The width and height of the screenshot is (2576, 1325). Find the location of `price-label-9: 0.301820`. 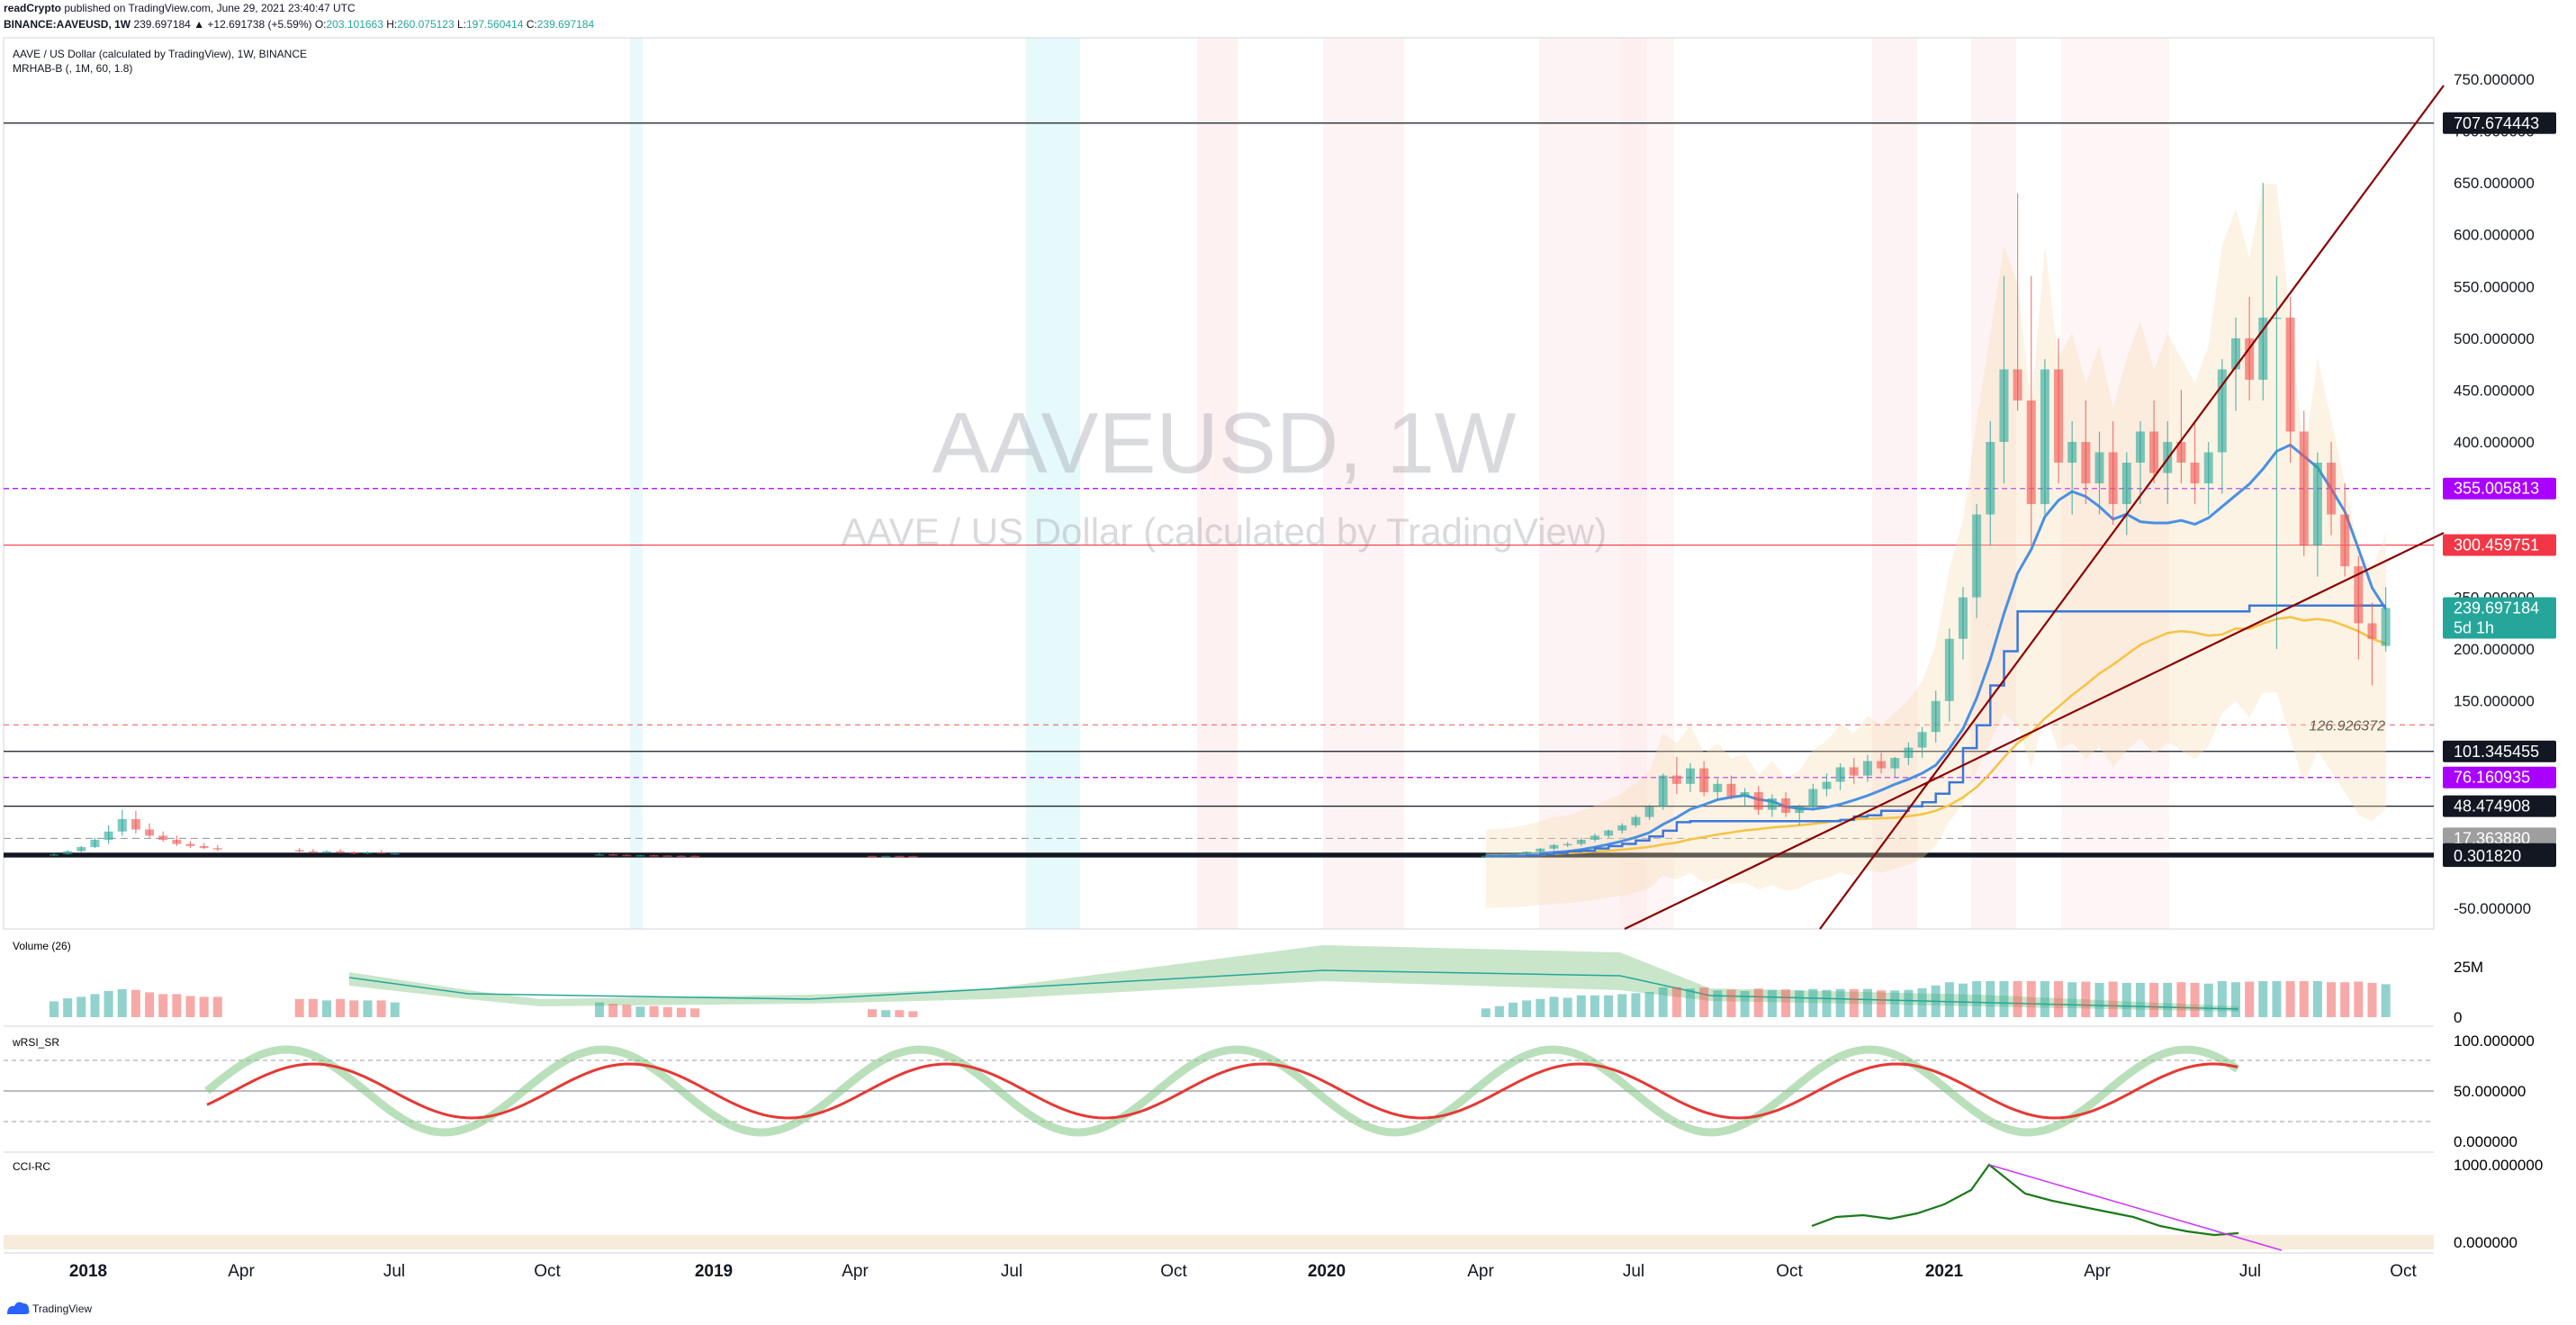

price-label-9: 0.301820 is located at coordinates (2487, 856).